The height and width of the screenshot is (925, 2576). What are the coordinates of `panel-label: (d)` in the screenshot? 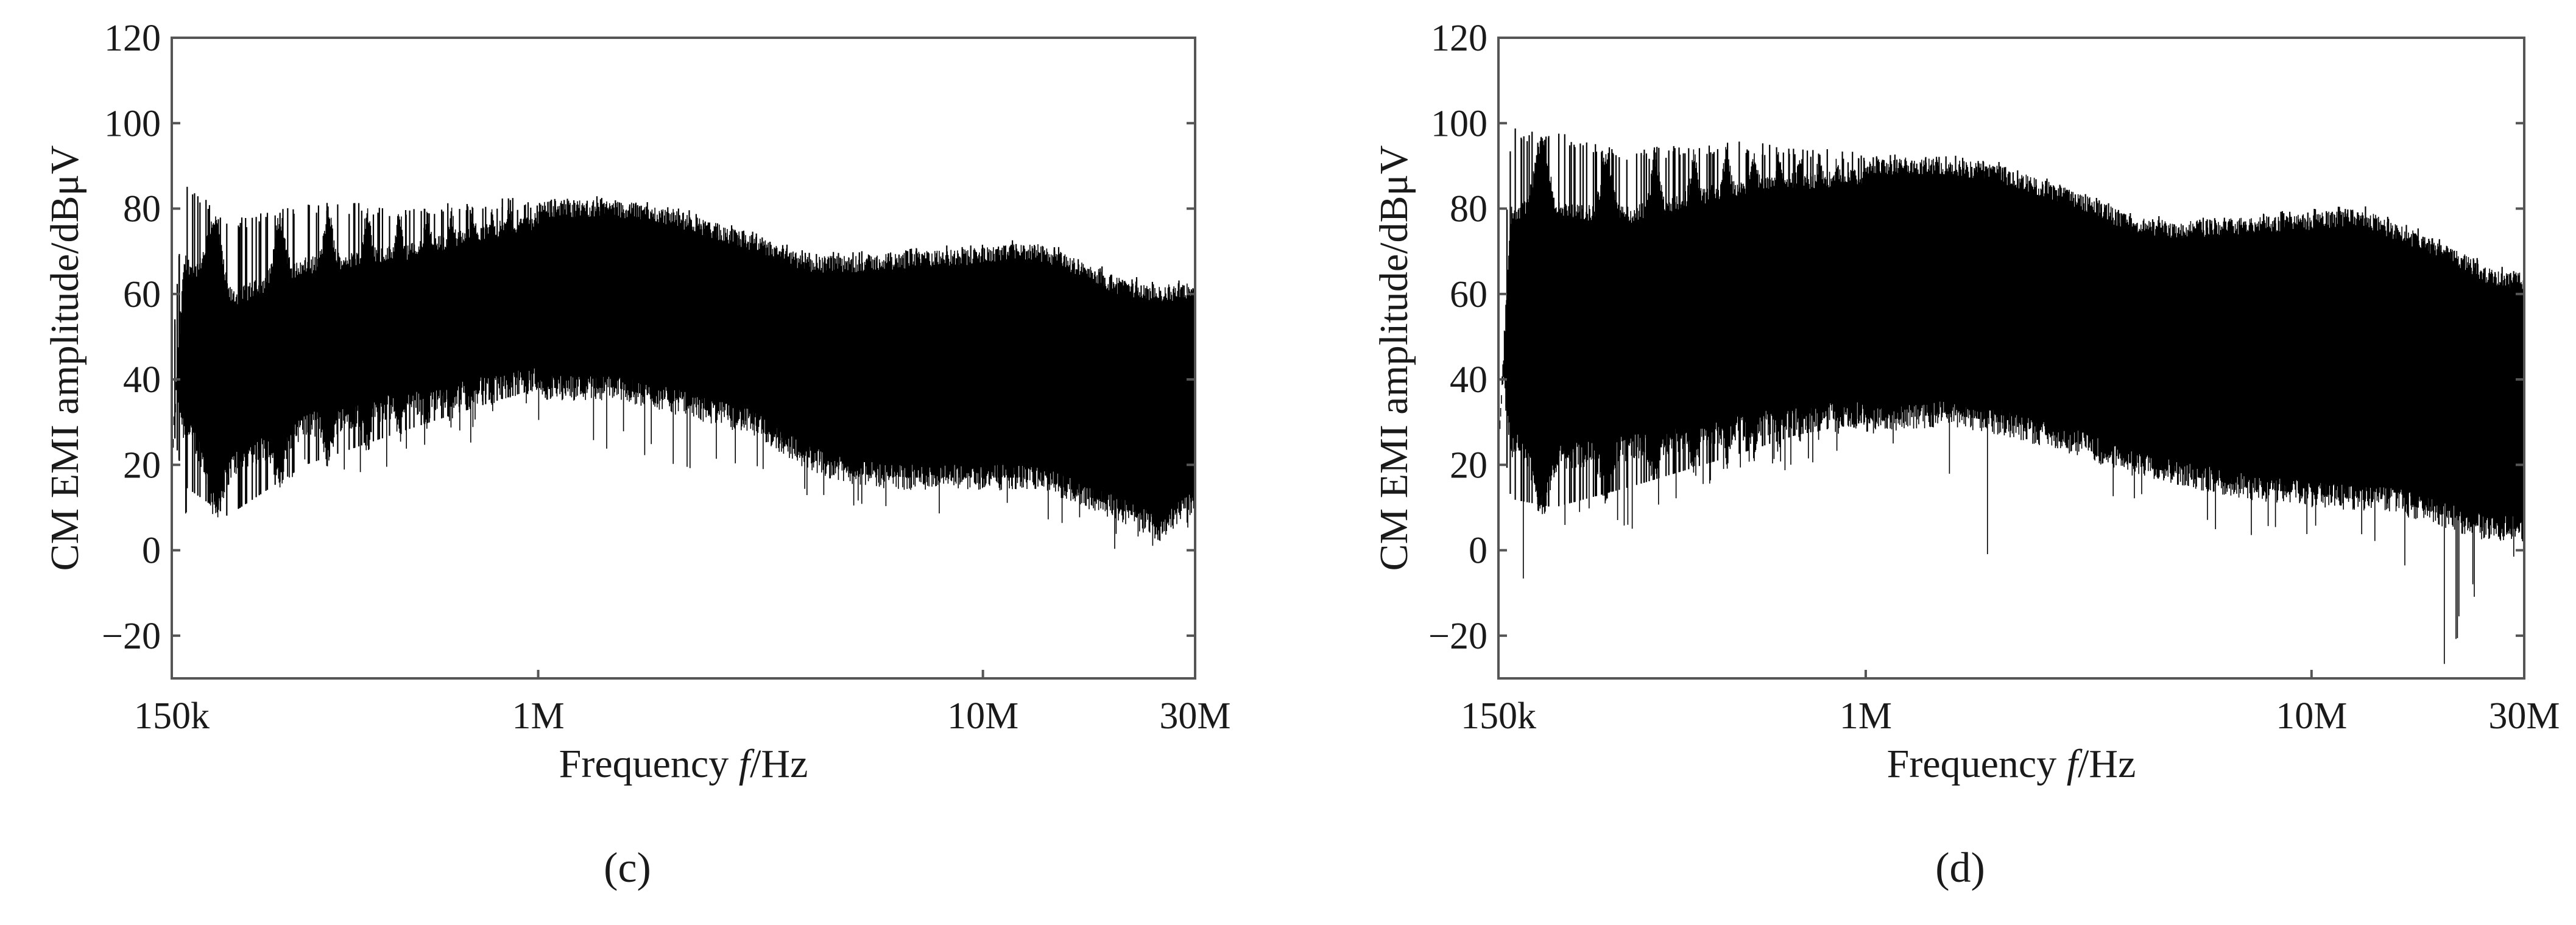 It's located at (1960, 869).